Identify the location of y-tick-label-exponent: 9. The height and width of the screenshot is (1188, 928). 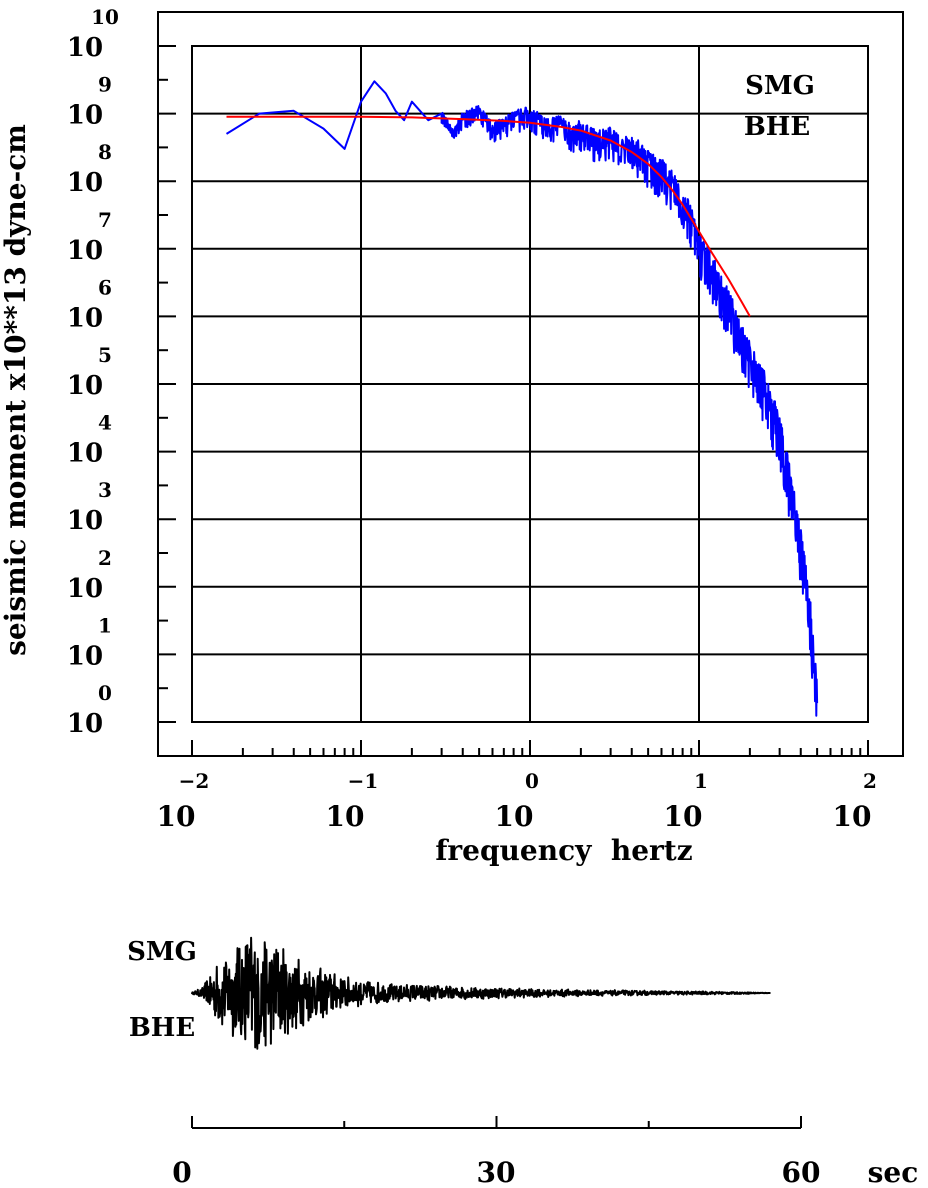
(105, 85).